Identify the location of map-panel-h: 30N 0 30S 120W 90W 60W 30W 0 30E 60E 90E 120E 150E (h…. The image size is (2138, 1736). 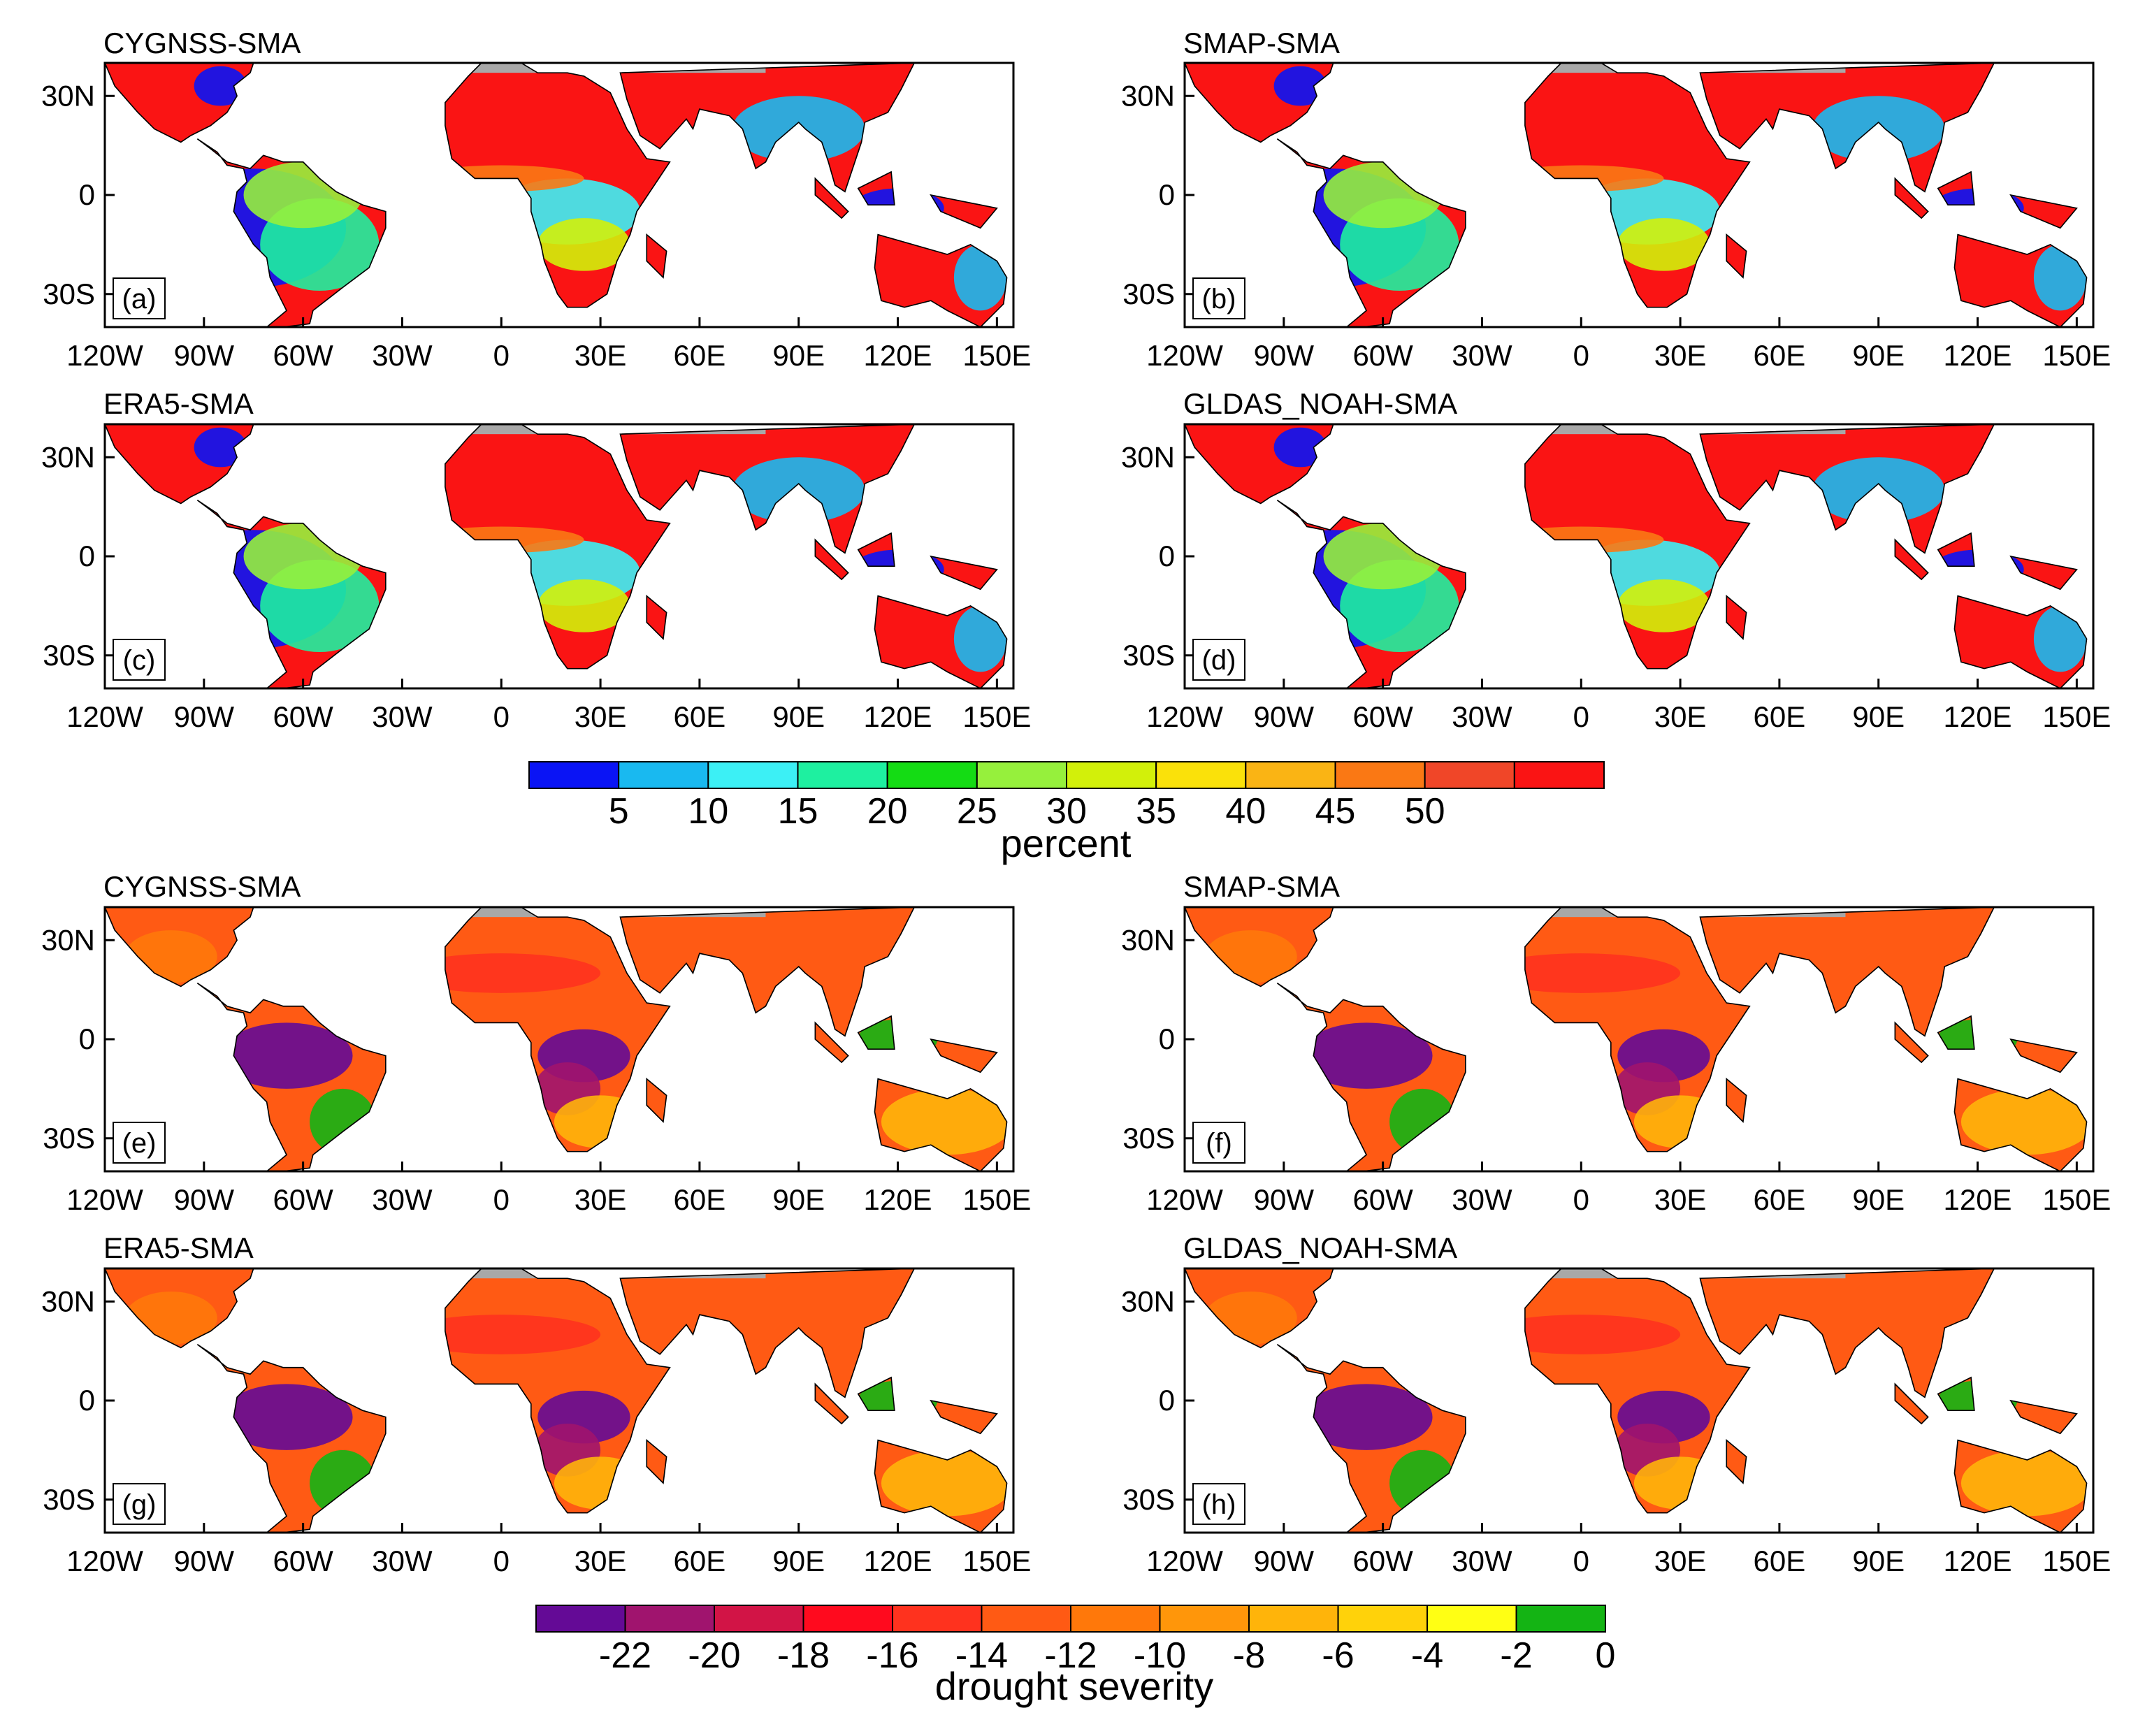
(1616, 1422).